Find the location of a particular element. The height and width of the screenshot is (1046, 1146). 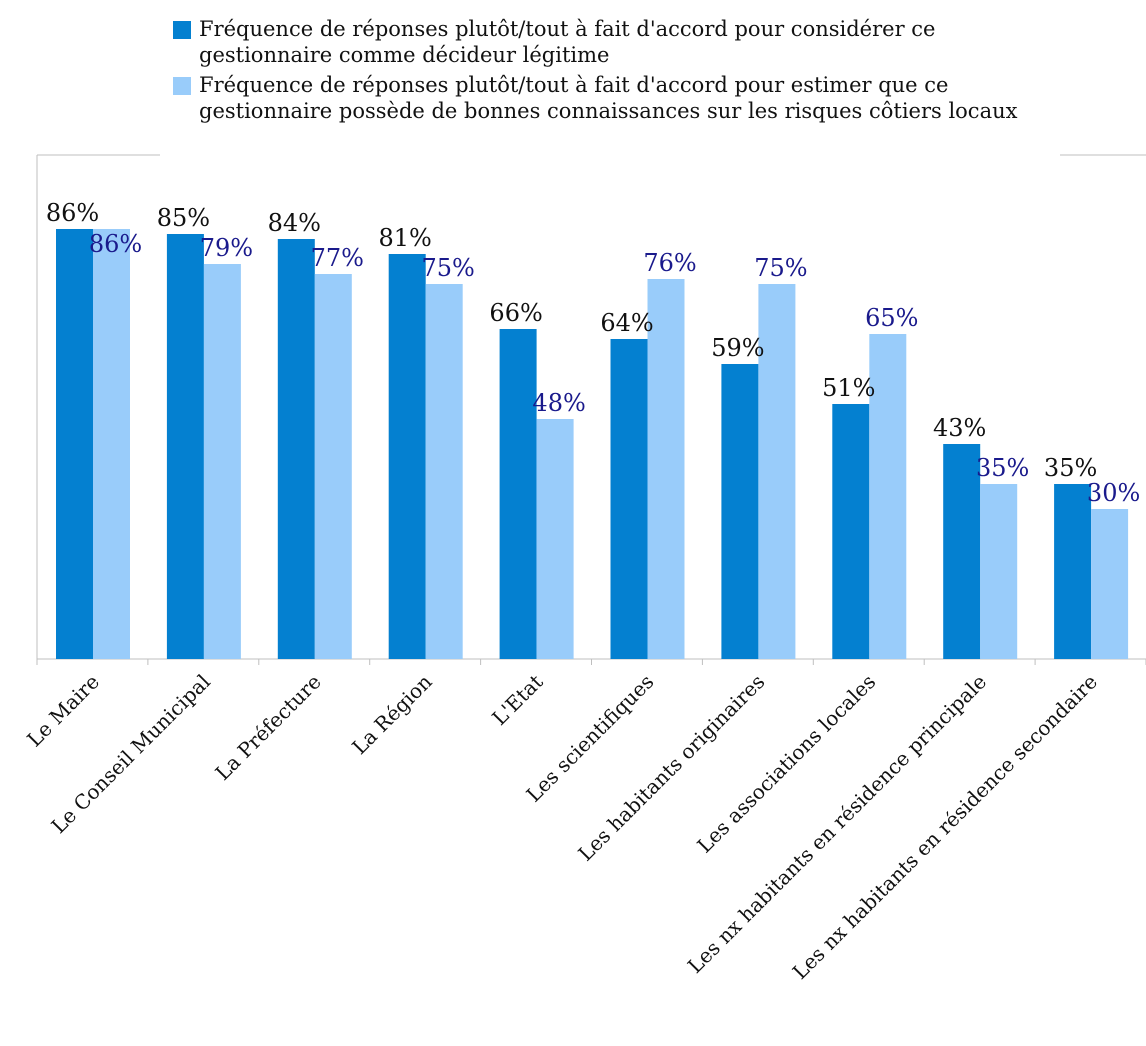

x-tick-label-0: Le Maire is located at coordinates (63, 711).